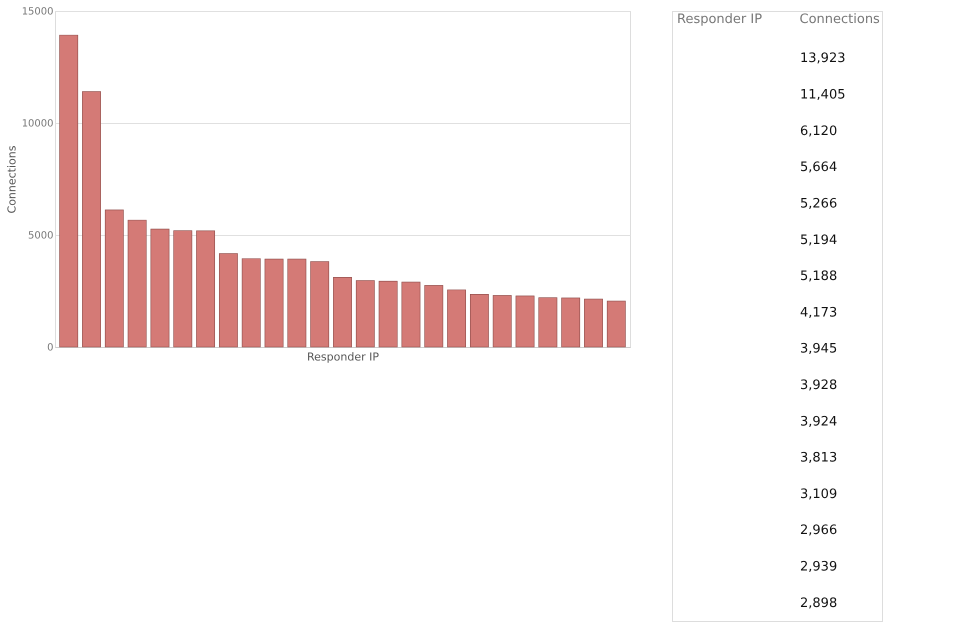 This screenshot has height=635, width=966. Describe the element at coordinates (819, 567) in the screenshot. I see `text: 2,939` at that location.